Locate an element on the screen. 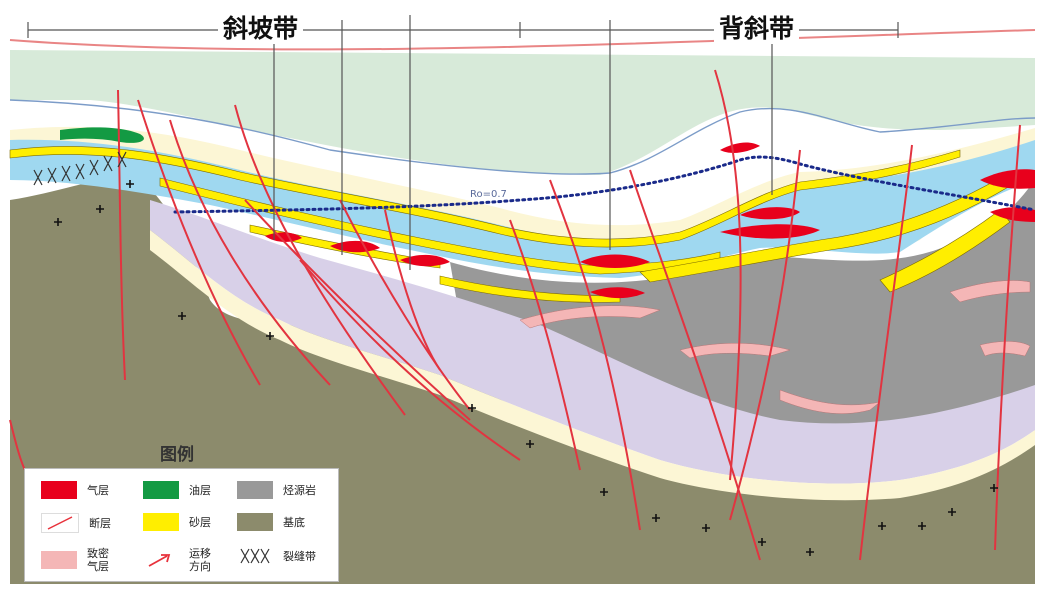 The width and height of the screenshot is (1045, 592). legend: 气层 油层 烃源岩 断层 砂层 基底 致密 气层 运移 方向 裂缝带 is located at coordinates (181, 525).